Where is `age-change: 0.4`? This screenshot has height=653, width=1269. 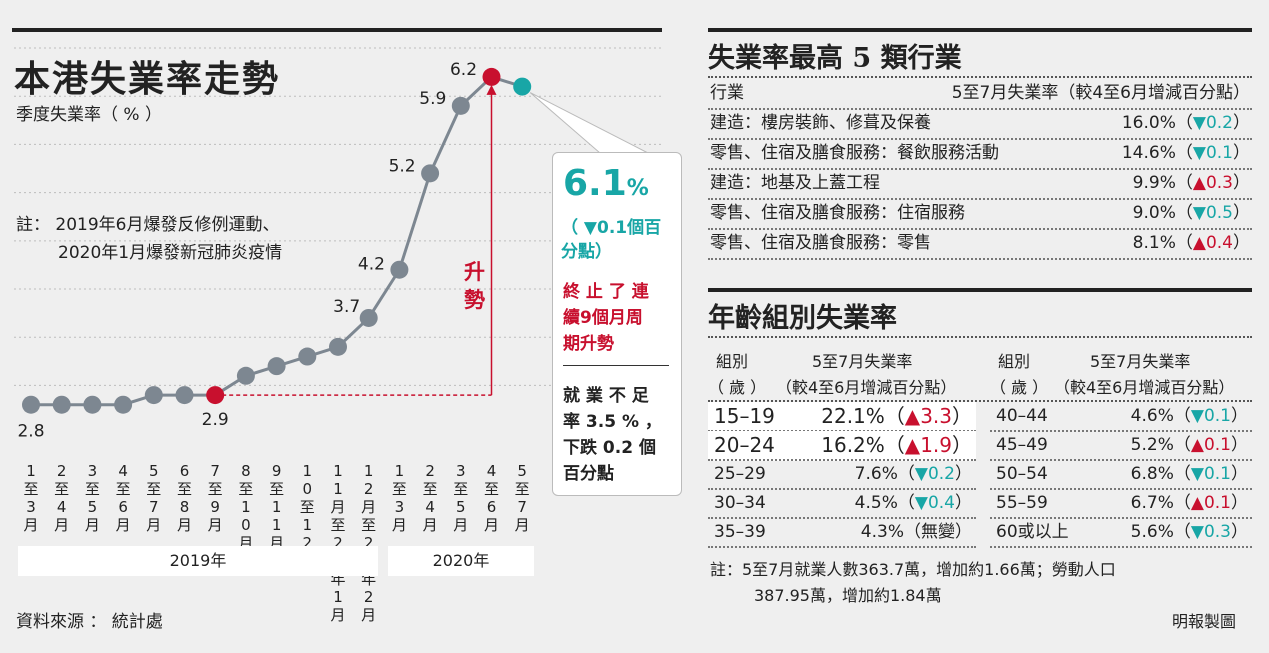 age-change: 0.4 is located at coordinates (941, 503).